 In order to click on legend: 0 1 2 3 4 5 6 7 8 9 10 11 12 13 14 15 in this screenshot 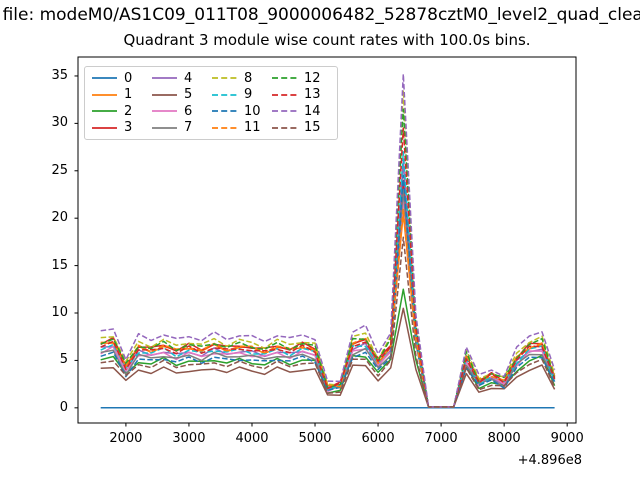, I will do `click(211, 103)`.